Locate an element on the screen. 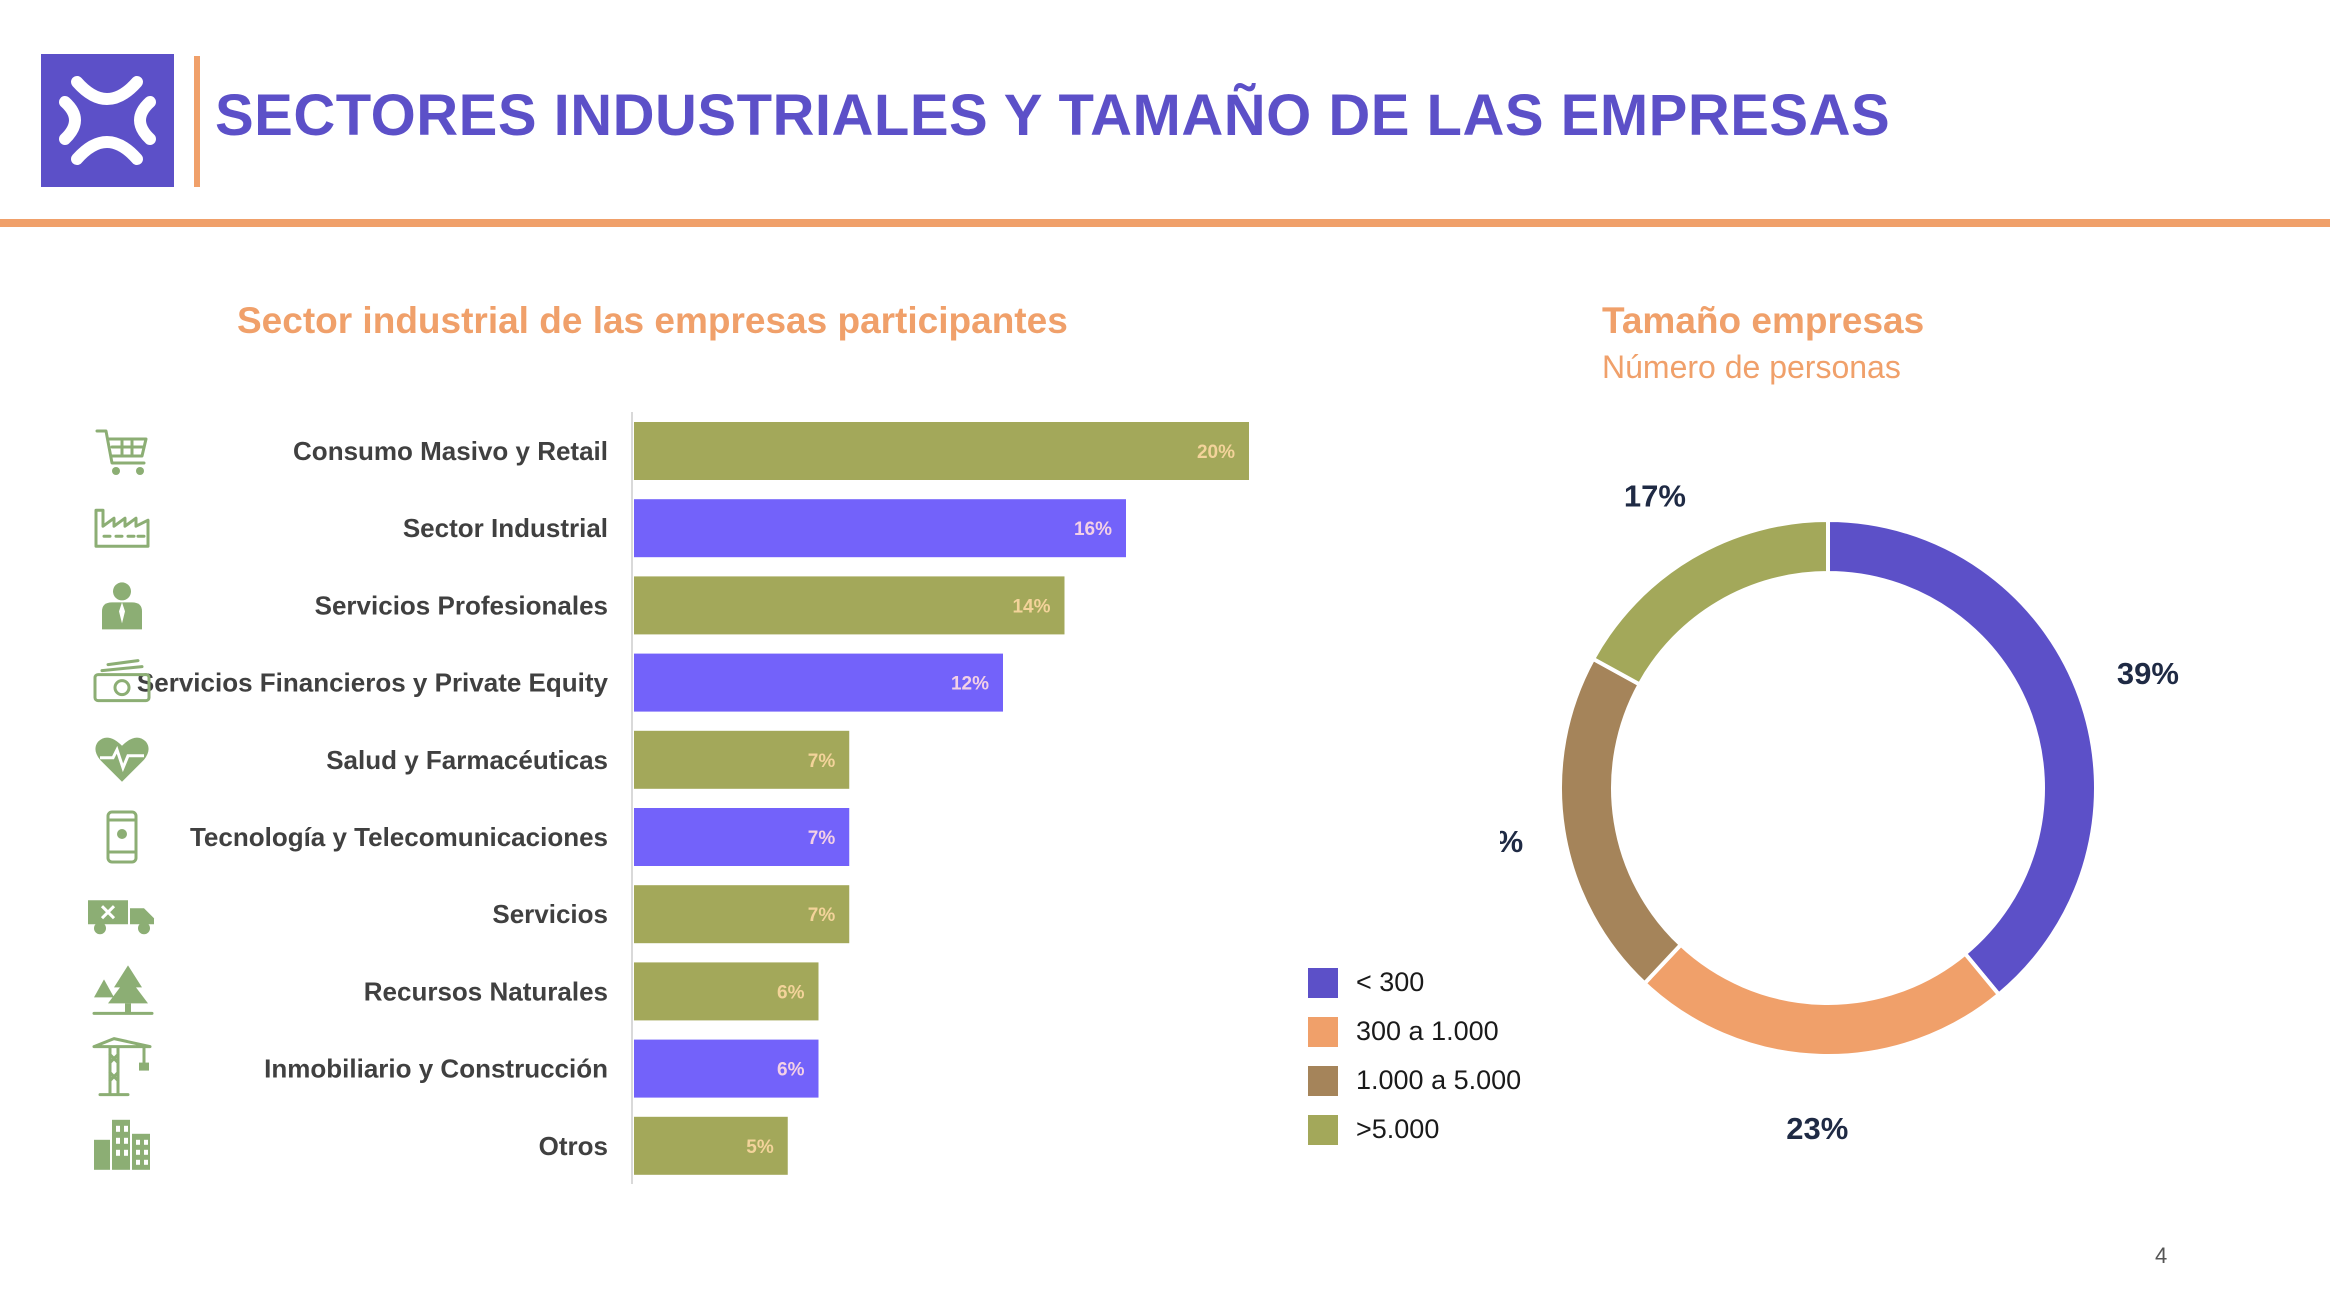  donut-value-label: 23% is located at coordinates (1817, 1128).